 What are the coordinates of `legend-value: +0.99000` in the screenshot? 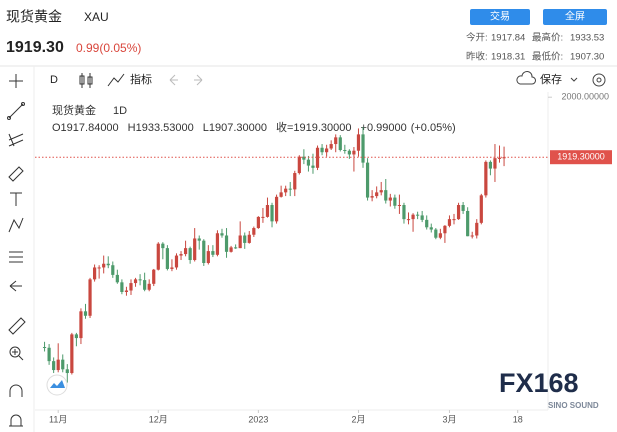 It's located at (384, 128).